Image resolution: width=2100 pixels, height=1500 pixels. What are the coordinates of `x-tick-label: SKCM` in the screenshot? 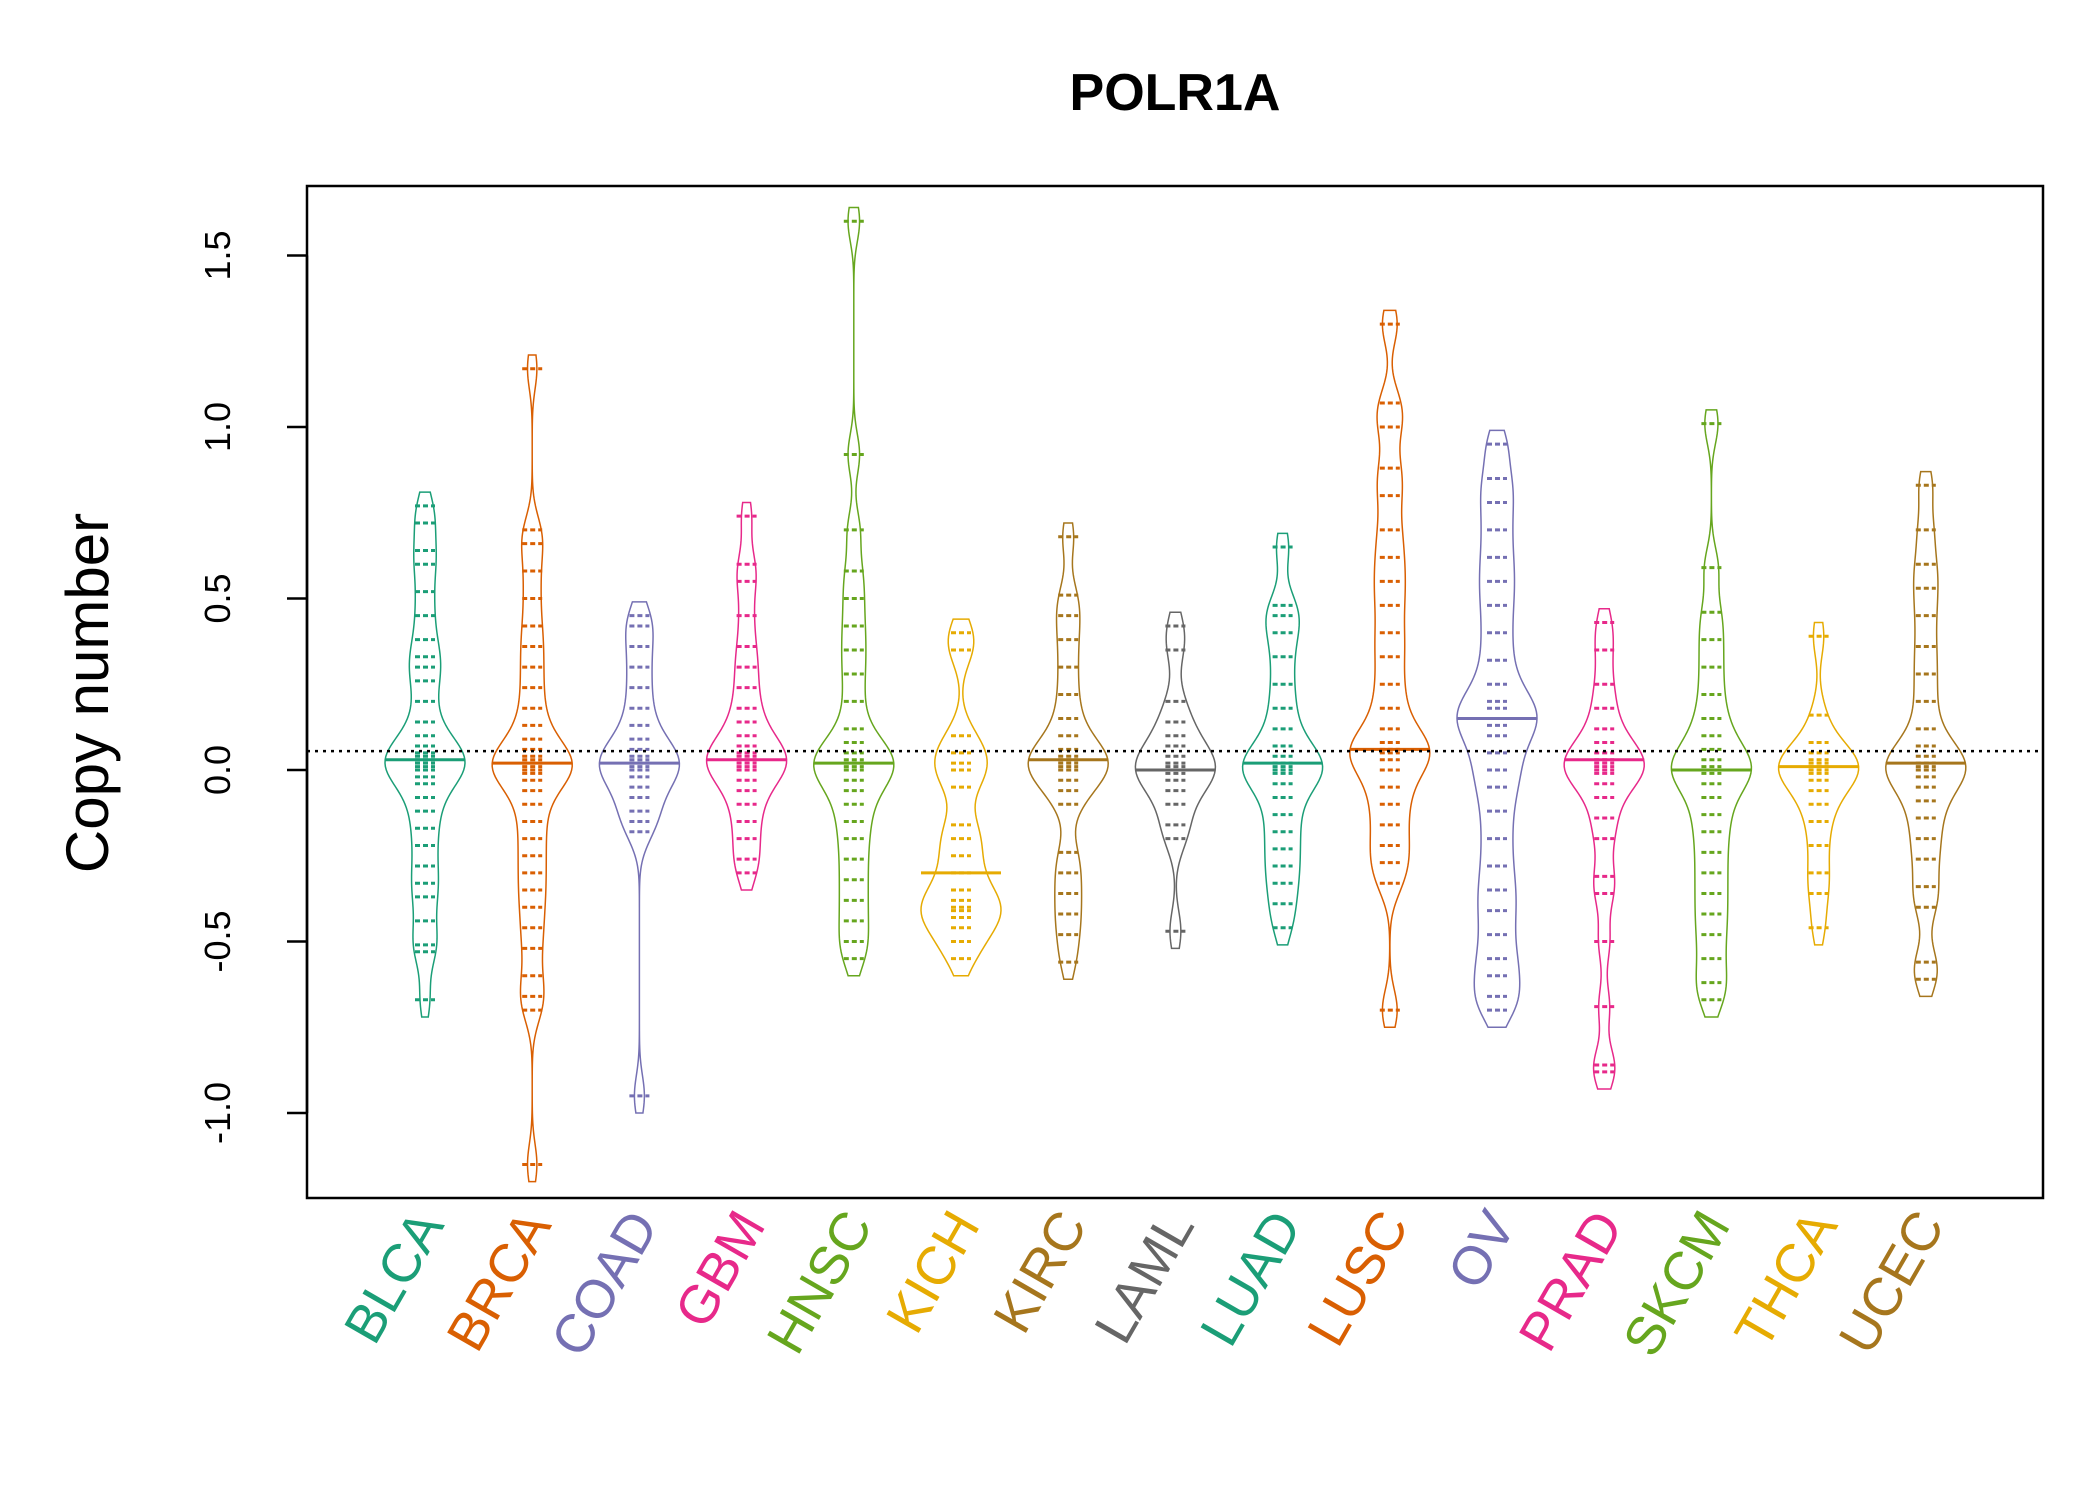 It's located at (1677, 1283).